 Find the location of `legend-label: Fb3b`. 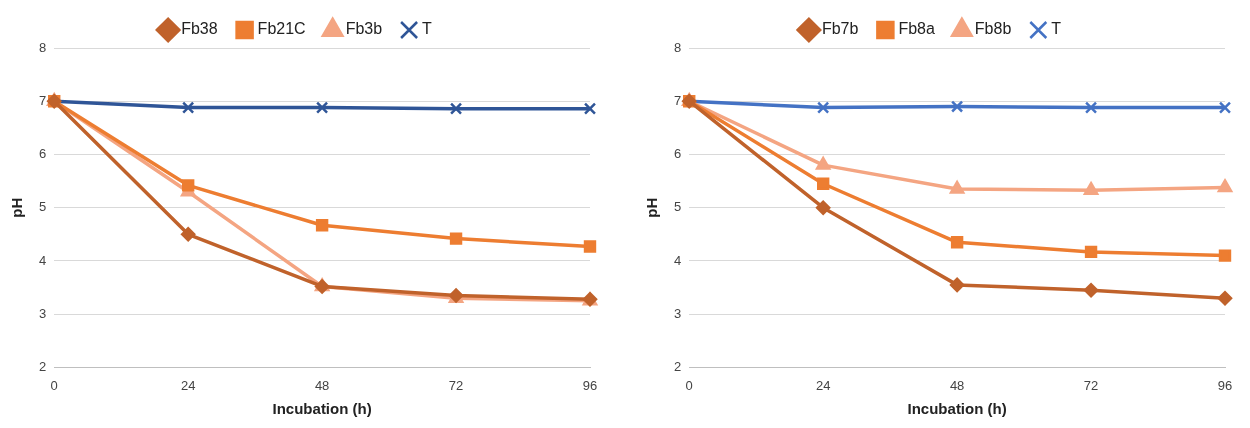

legend-label: Fb3b is located at coordinates (364, 29).